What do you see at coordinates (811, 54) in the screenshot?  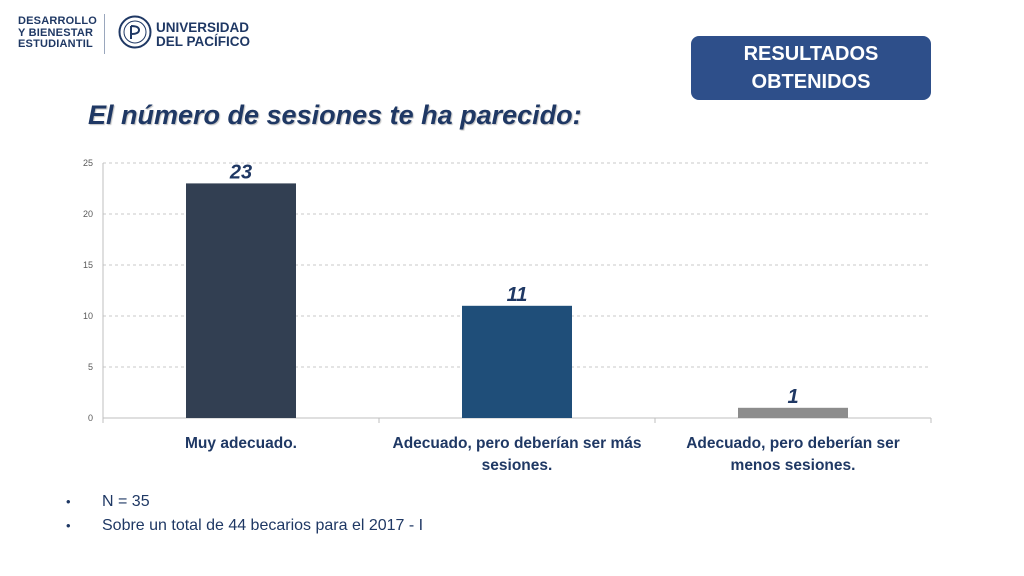 I see `badge-line: RESULTADOS` at bounding box center [811, 54].